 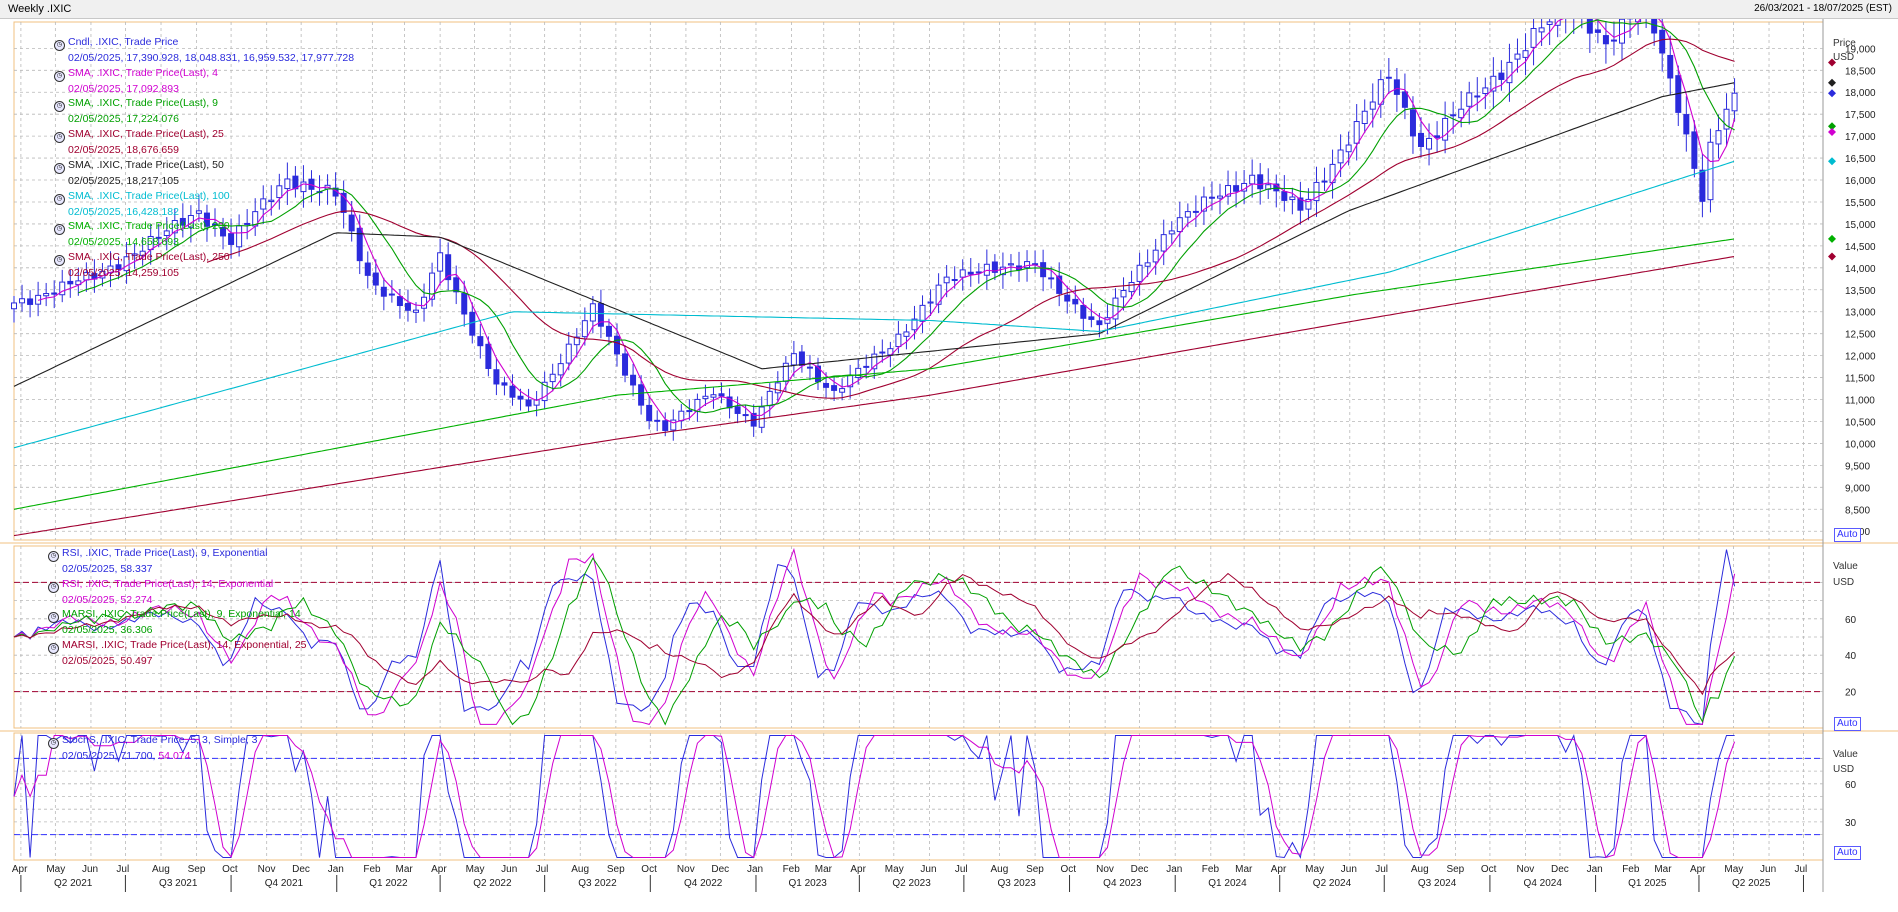 What do you see at coordinates (703, 883) in the screenshot?
I see `quarter-label: Q4 2022` at bounding box center [703, 883].